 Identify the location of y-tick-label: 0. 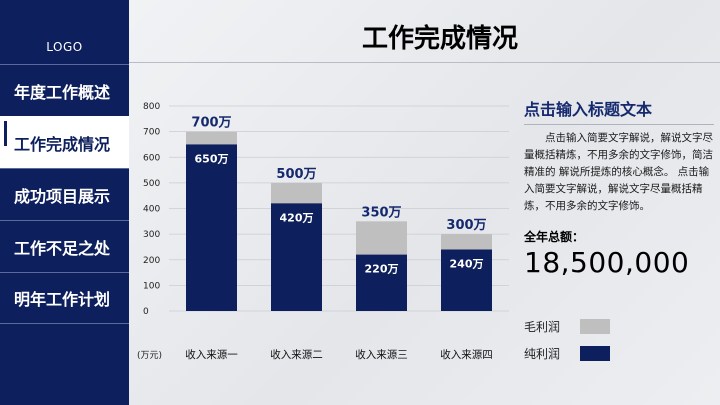
(146, 312).